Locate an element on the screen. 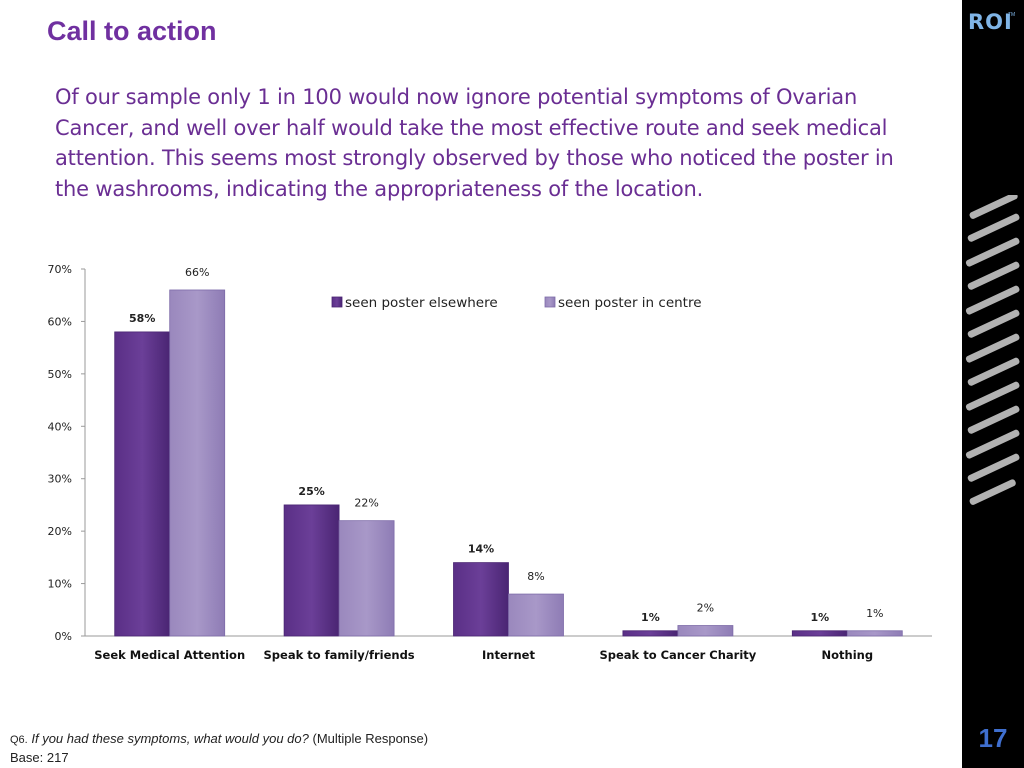  category-label: Internet is located at coordinates (508, 655).